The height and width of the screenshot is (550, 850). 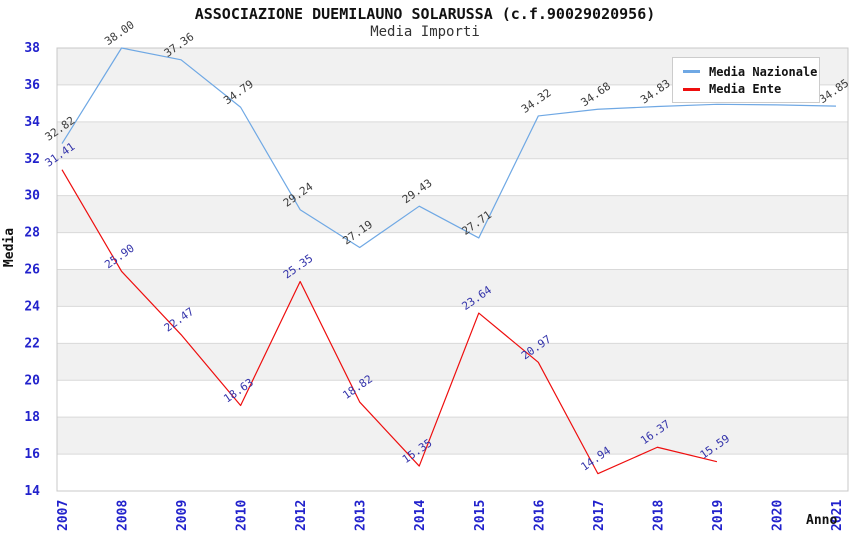 What do you see at coordinates (361, 515) in the screenshot?
I see `x-tick-label: 2013` at bounding box center [361, 515].